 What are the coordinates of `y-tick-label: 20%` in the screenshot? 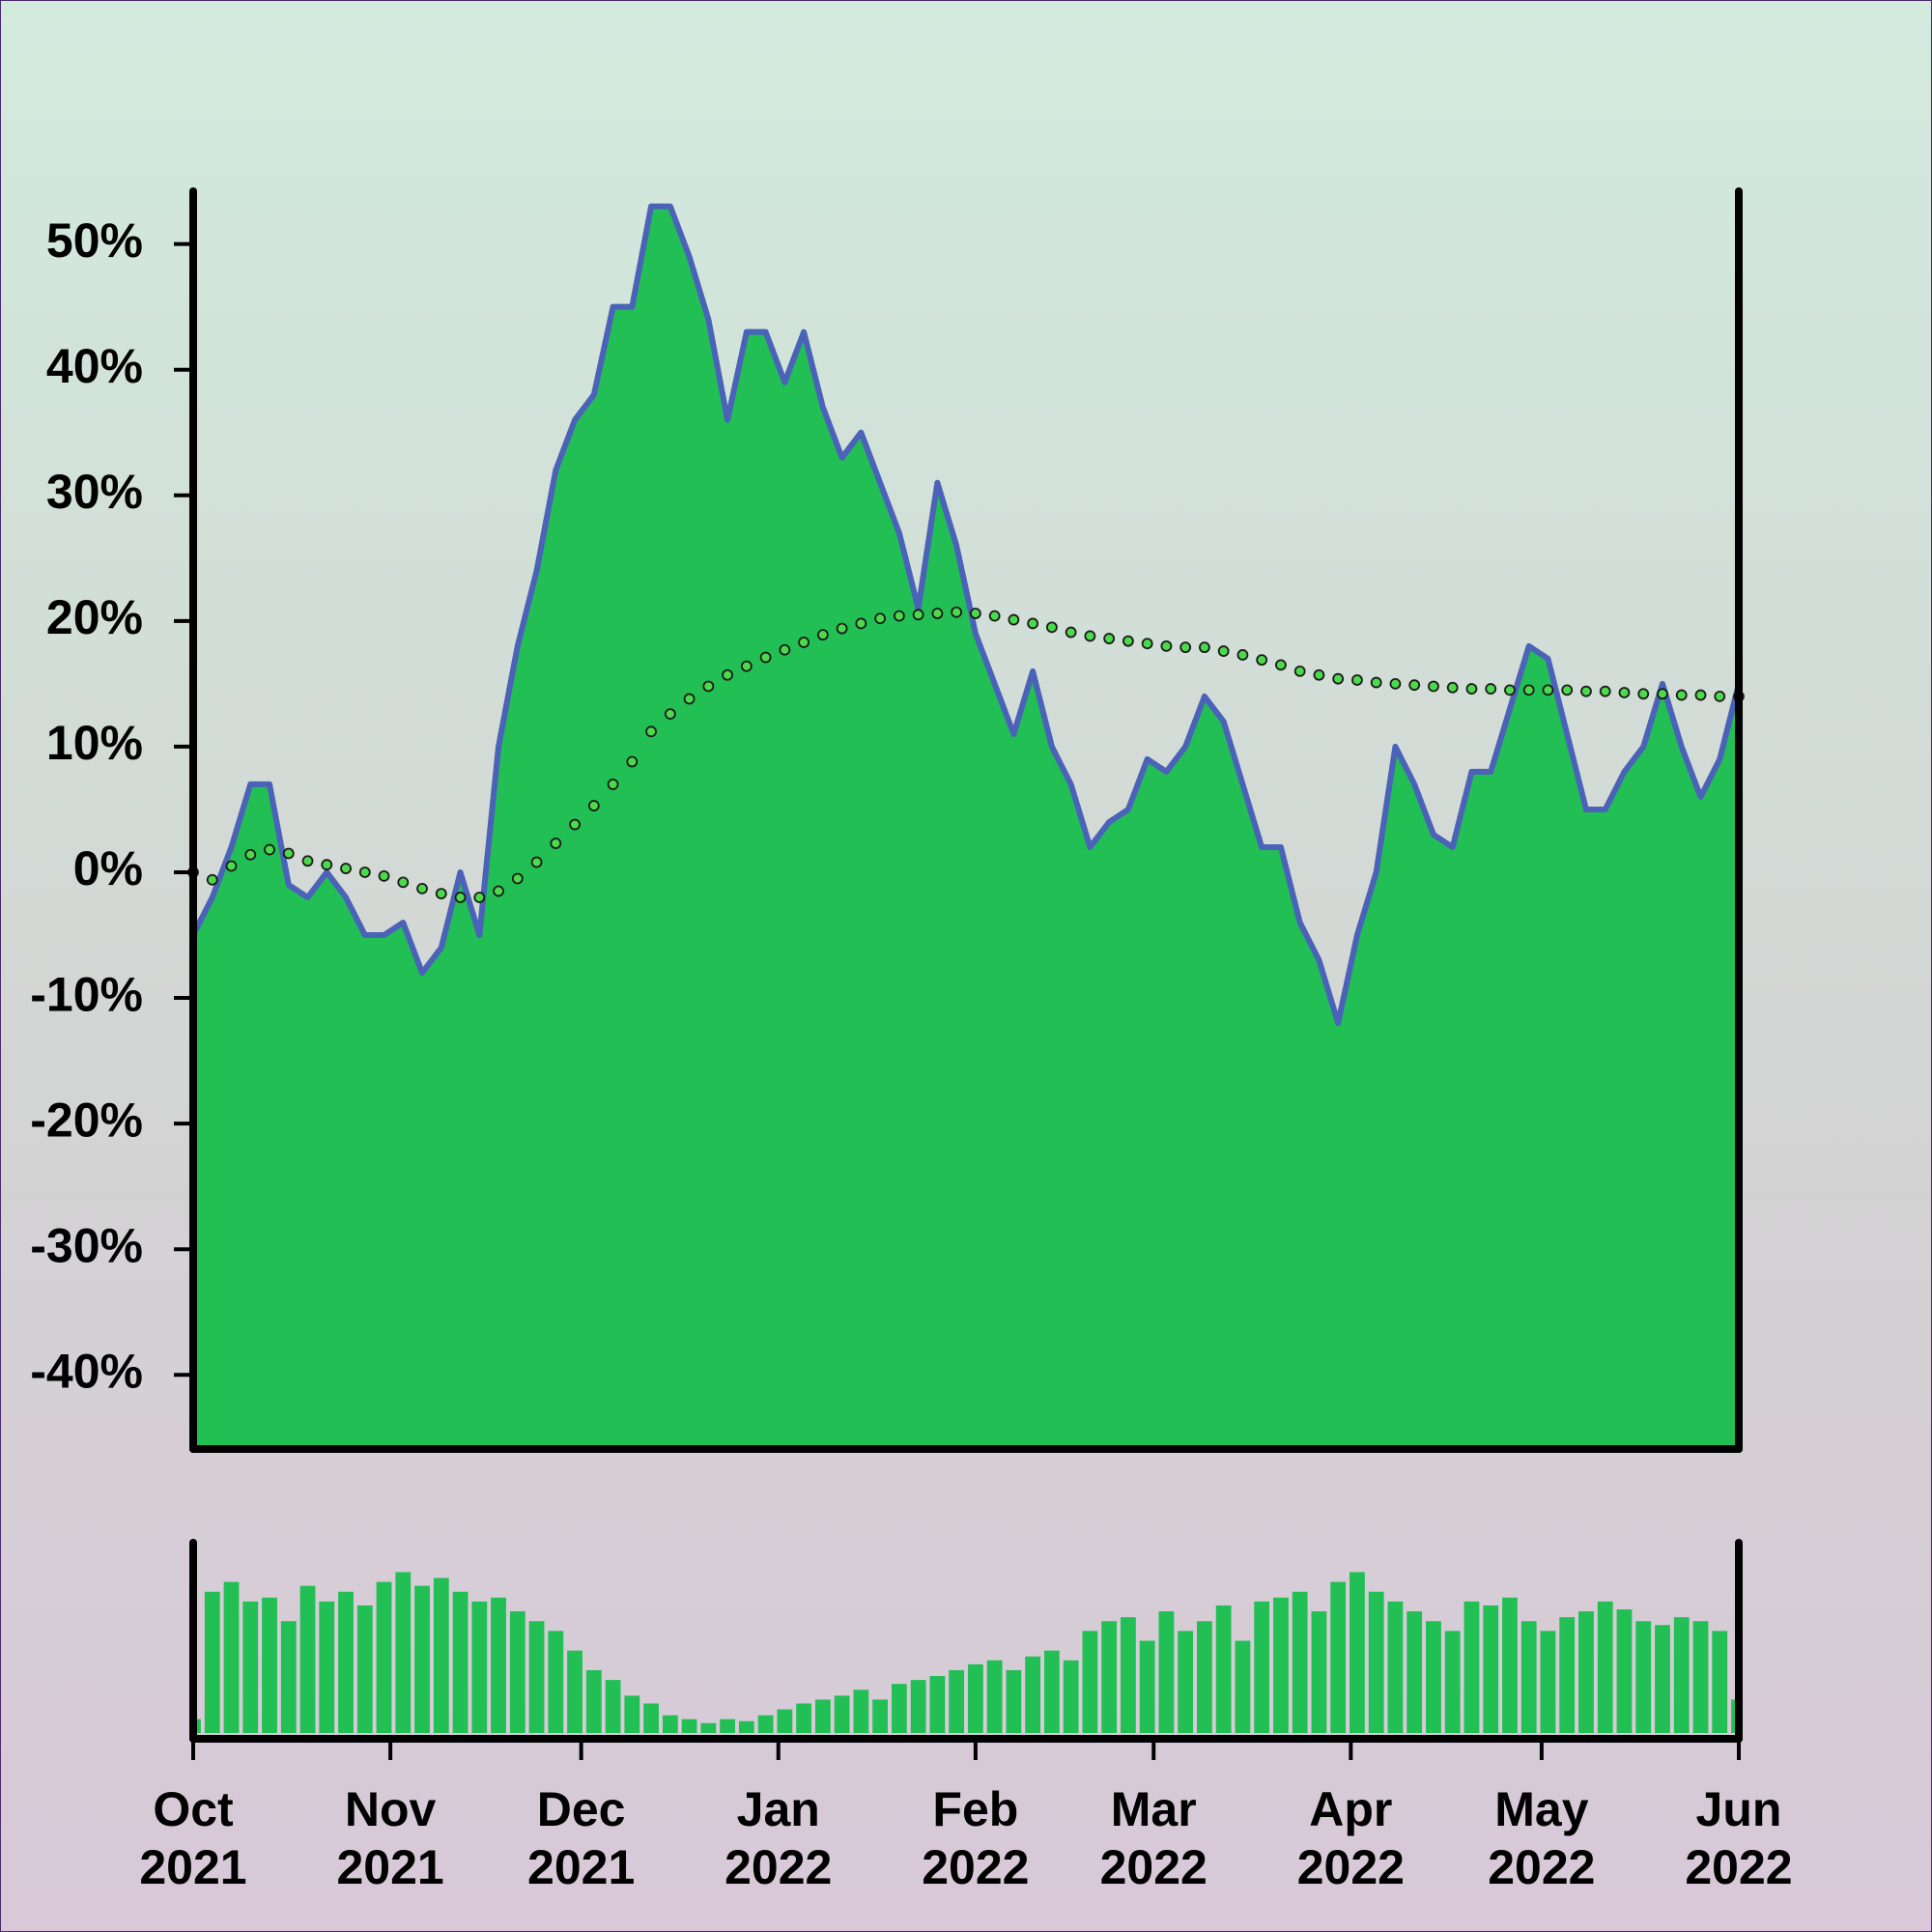 It's located at (94, 617).